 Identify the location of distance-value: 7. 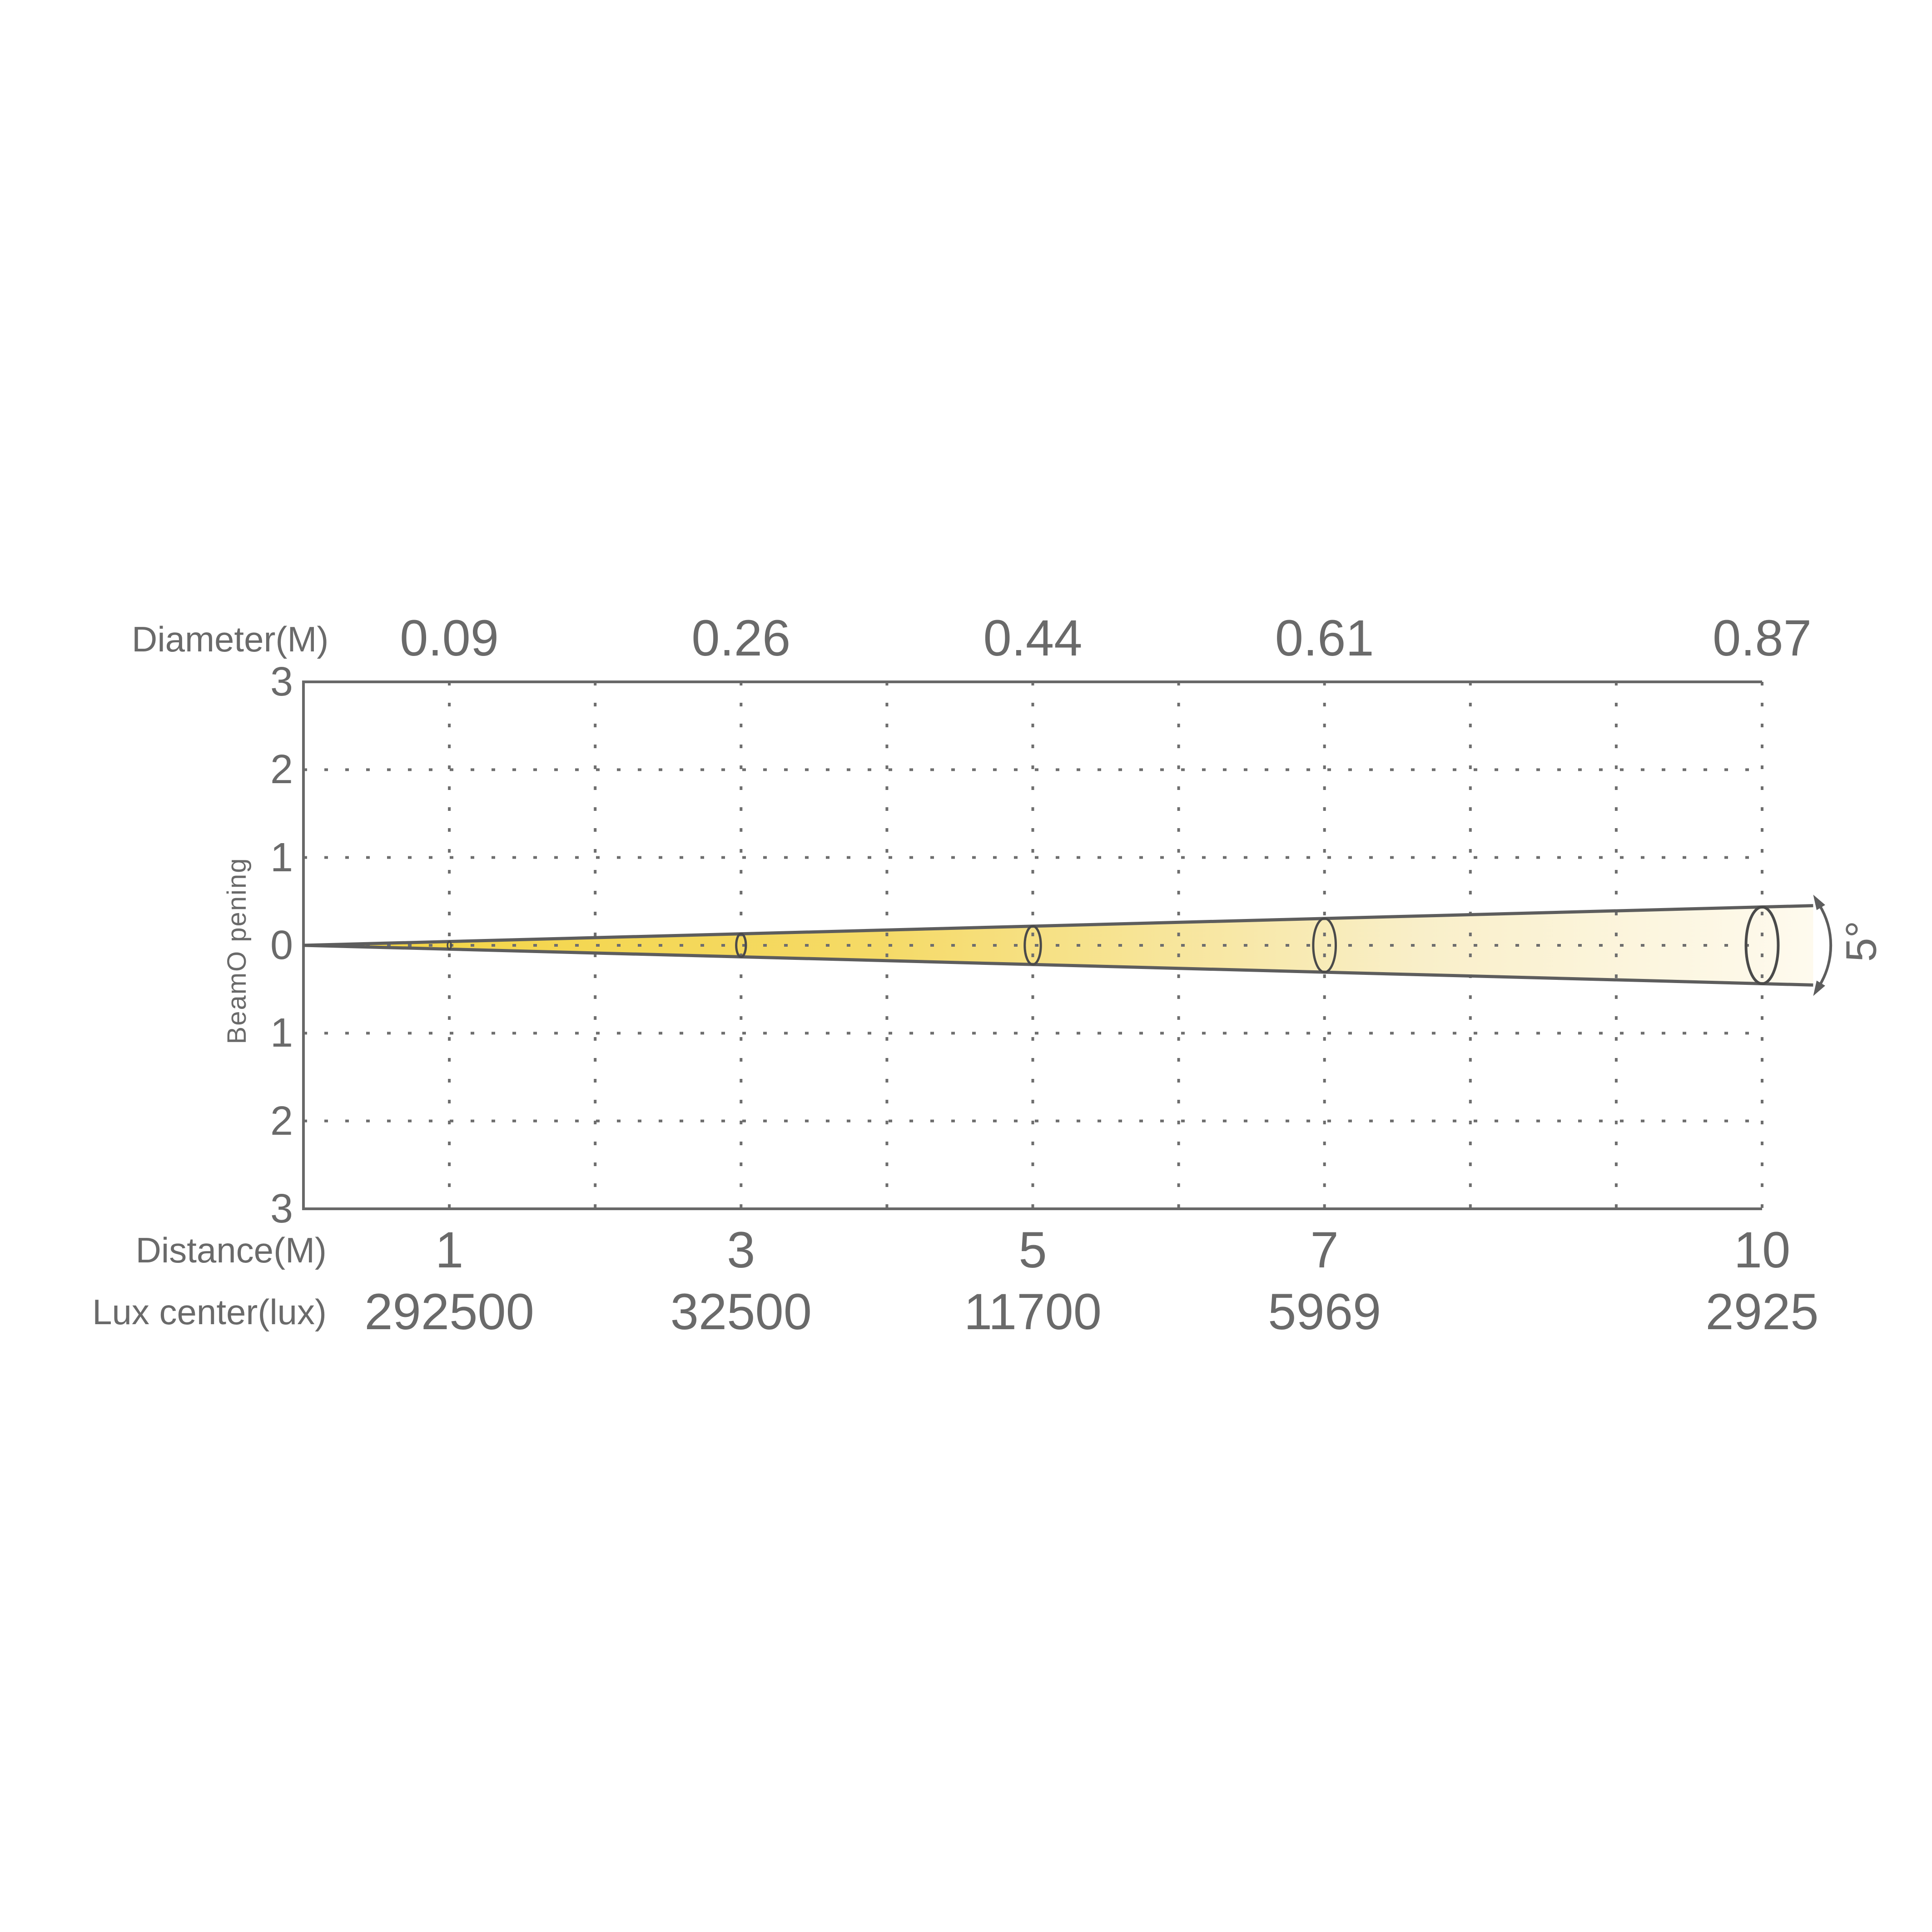
(1324, 1250).